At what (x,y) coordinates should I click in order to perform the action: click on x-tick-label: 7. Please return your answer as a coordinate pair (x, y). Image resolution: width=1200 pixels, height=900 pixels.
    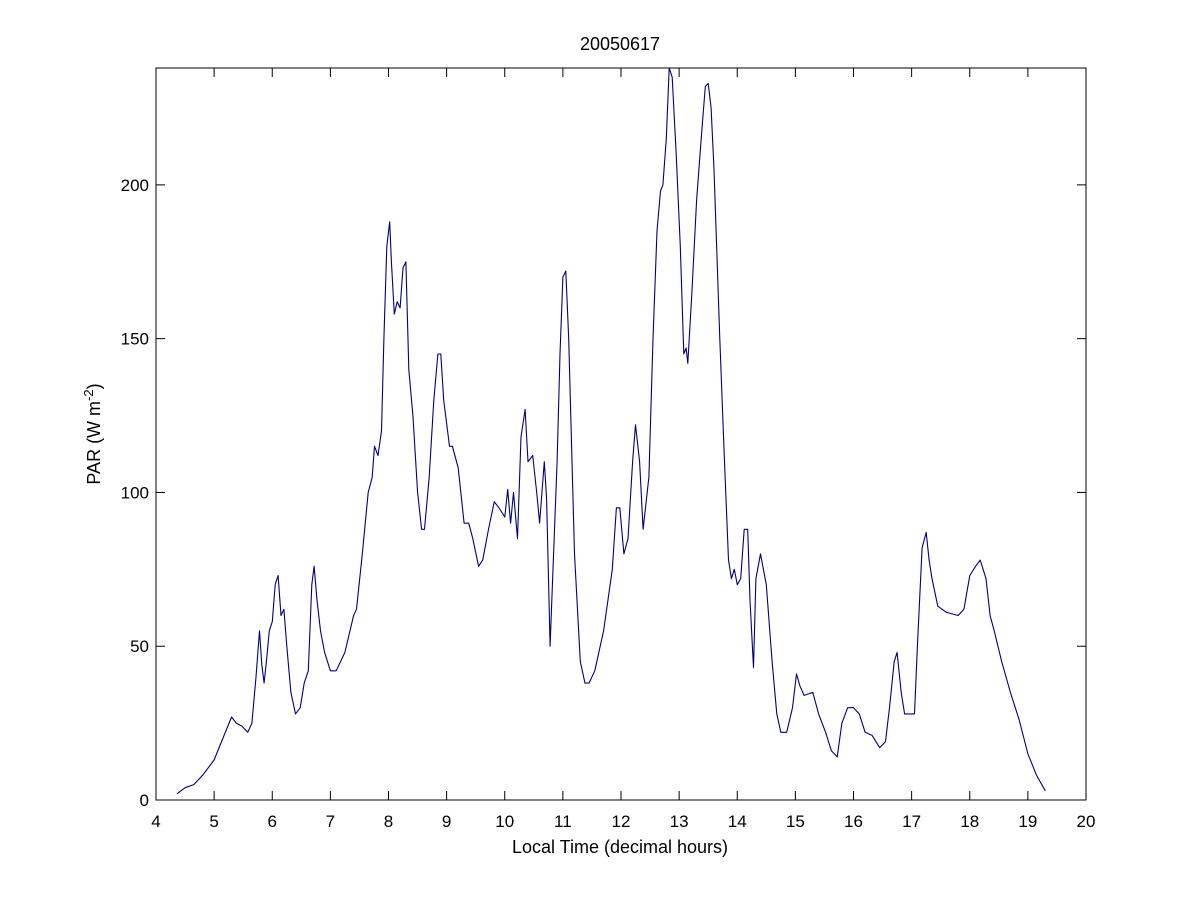
    Looking at the image, I should click on (330, 821).